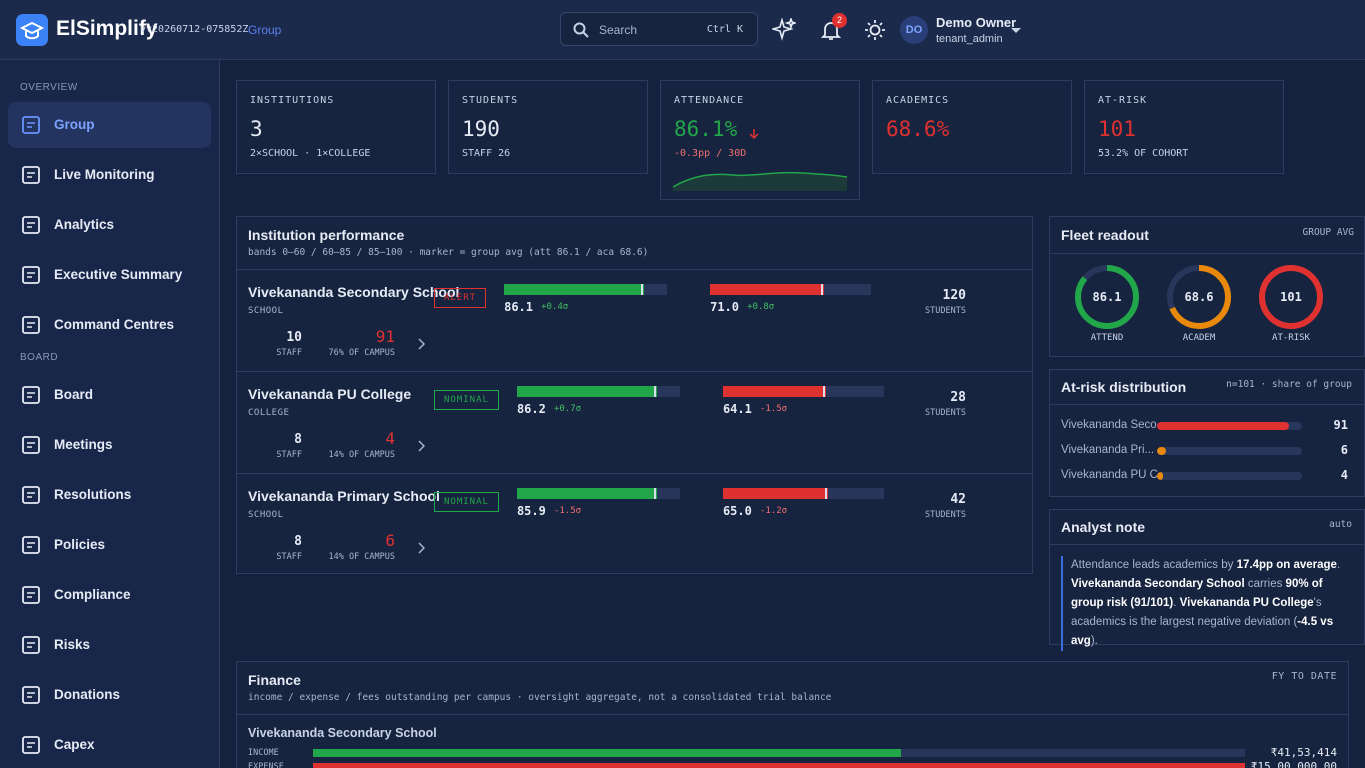  Describe the element at coordinates (274, 680) in the screenshot. I see `panel-title: Finance` at that location.